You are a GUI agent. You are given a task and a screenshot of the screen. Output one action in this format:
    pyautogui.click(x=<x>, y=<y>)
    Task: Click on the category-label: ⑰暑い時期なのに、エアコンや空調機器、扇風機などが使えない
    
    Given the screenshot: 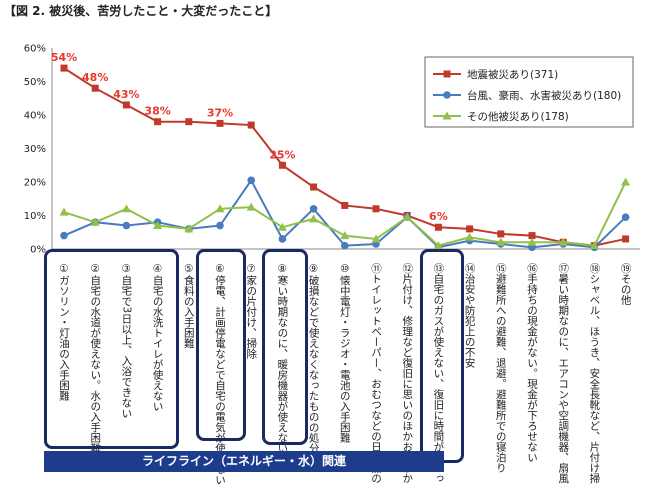 What is the action you would take?
    pyautogui.click(x=563, y=373)
    